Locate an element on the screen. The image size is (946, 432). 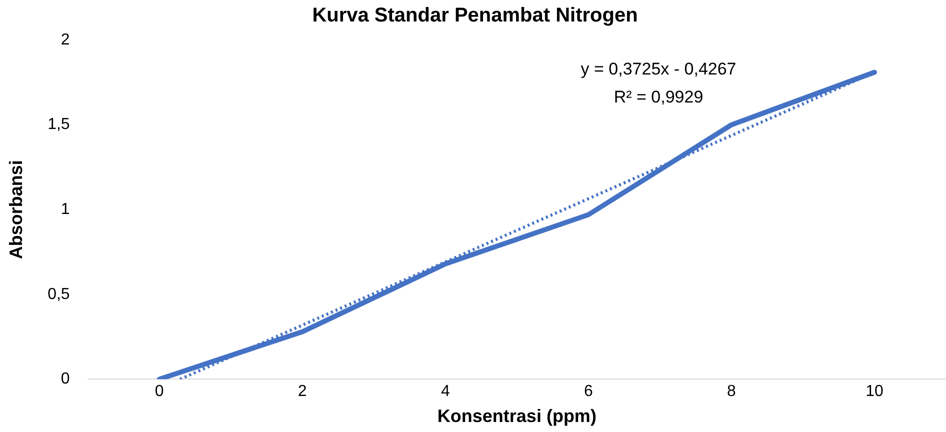
y-tick-label: 0,5 is located at coordinates (59, 294).